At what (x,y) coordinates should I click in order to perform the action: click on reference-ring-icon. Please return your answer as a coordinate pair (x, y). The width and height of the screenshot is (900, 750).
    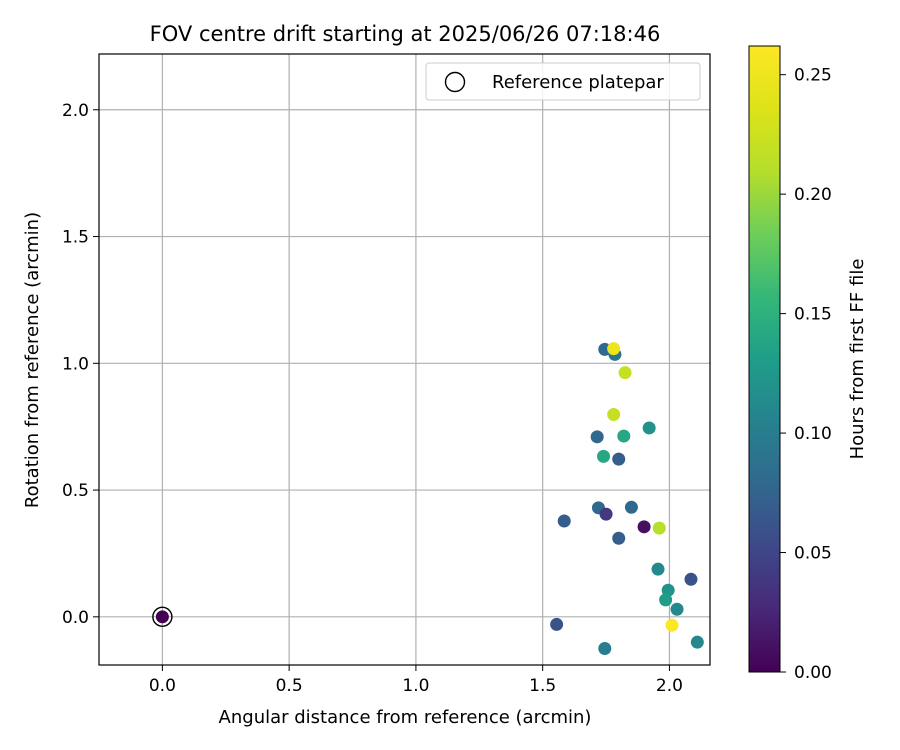
    Looking at the image, I should click on (162, 617).